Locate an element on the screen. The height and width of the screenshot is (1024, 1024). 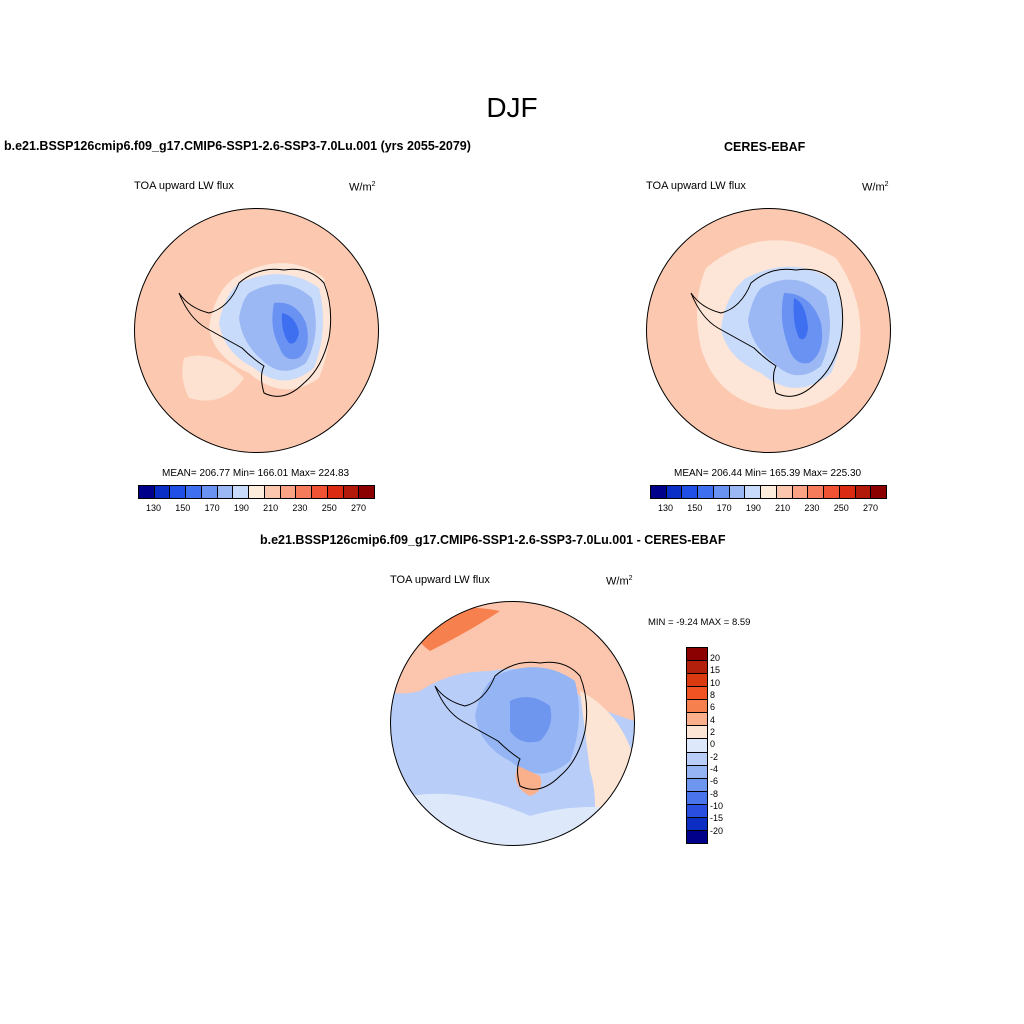
diff-colorbar-tick-3: 8 is located at coordinates (713, 695).